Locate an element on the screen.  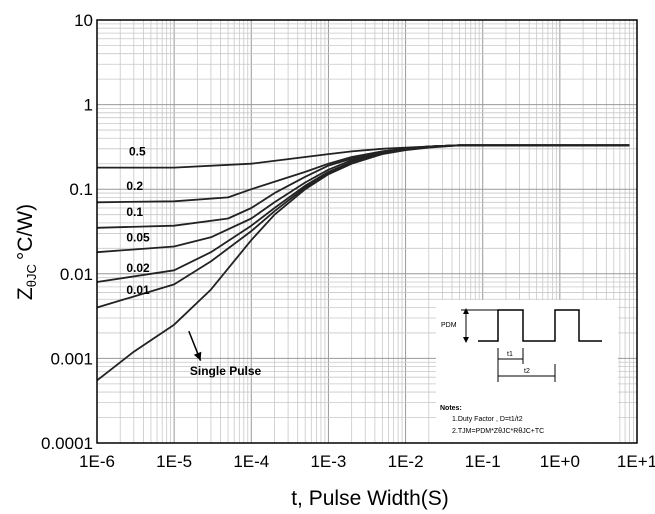
x-tick-label: 1E-2 is located at coordinates (406, 461).